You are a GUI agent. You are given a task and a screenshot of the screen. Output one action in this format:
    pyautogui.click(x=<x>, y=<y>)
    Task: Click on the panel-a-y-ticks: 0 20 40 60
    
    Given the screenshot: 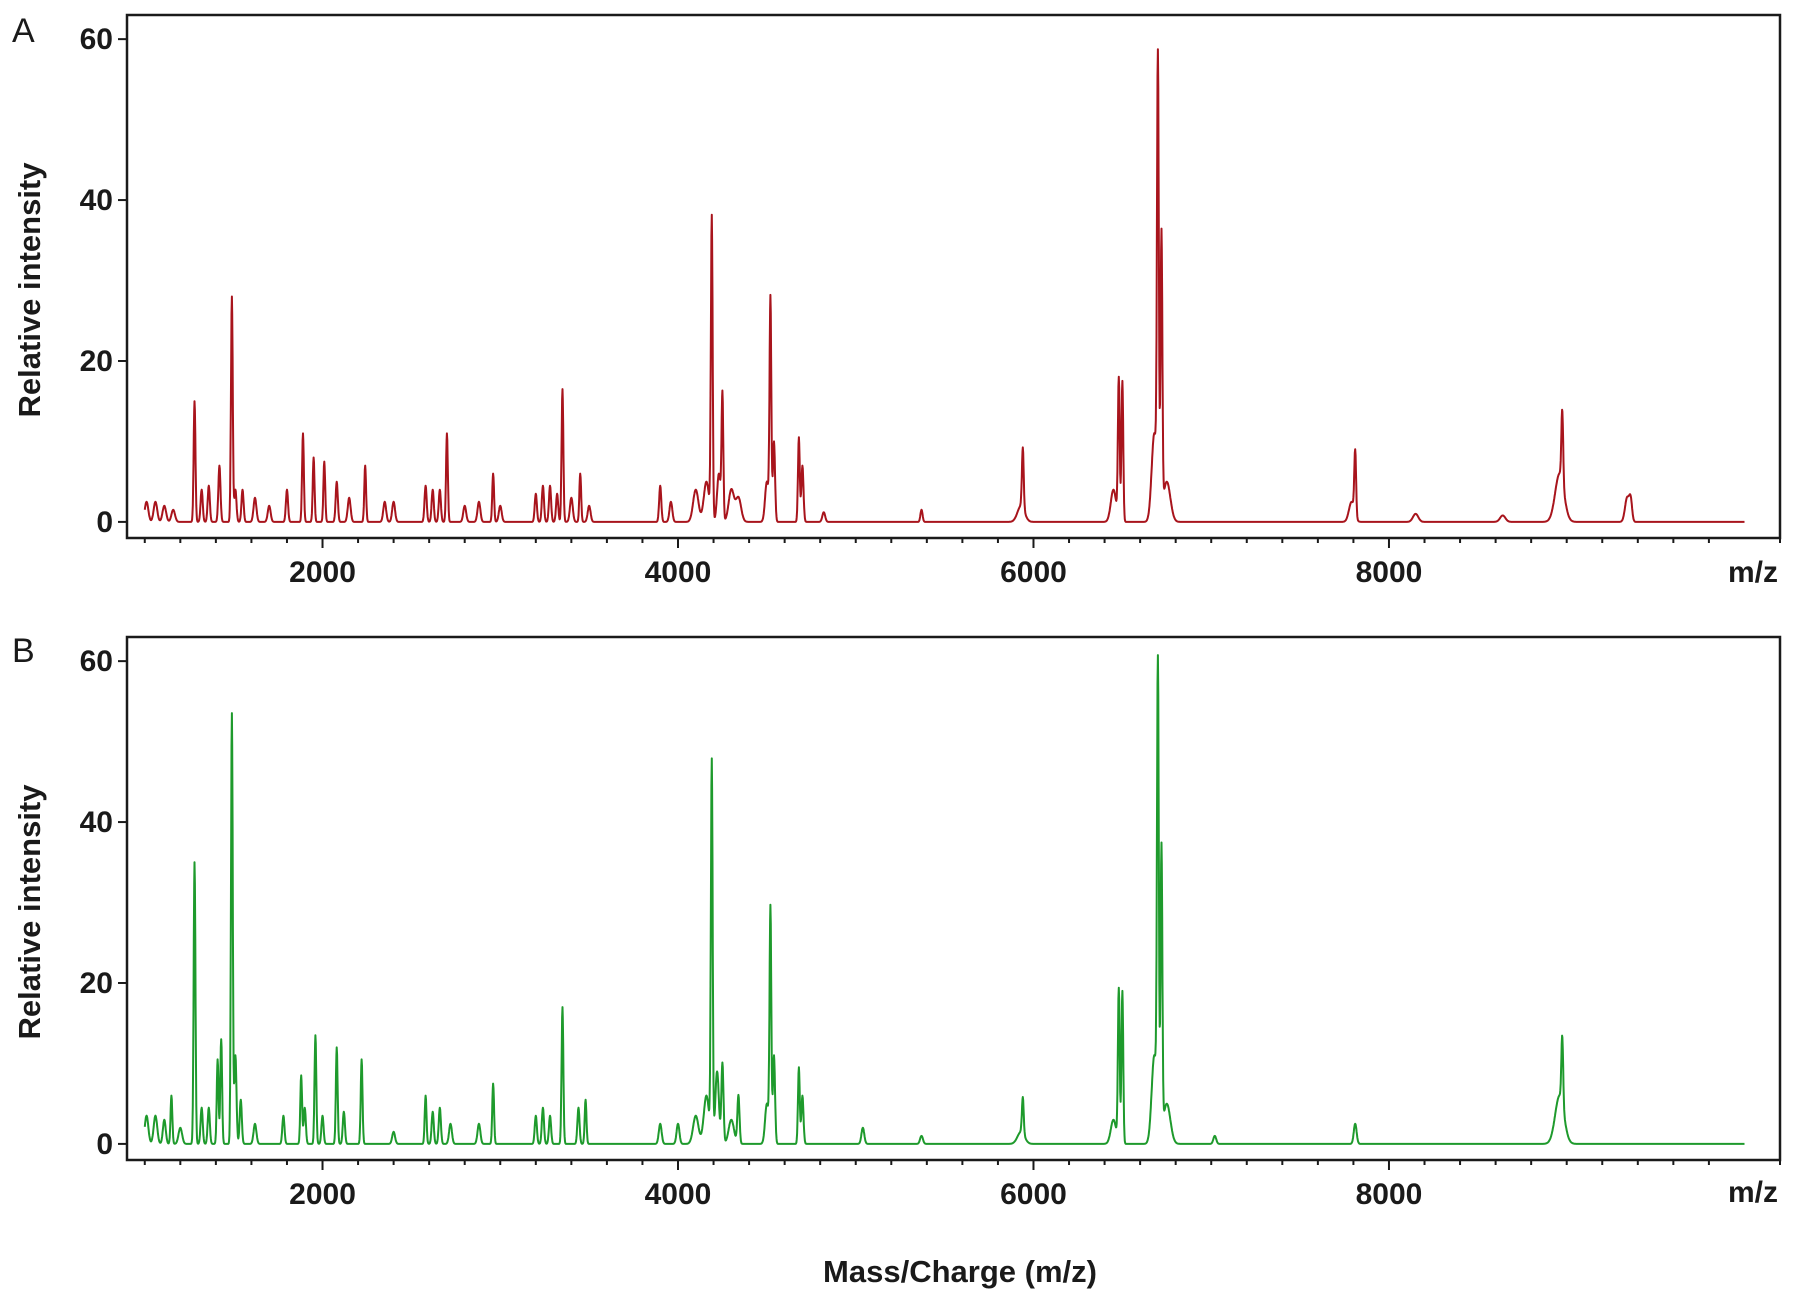 What is the action you would take?
    pyautogui.click(x=103, y=281)
    